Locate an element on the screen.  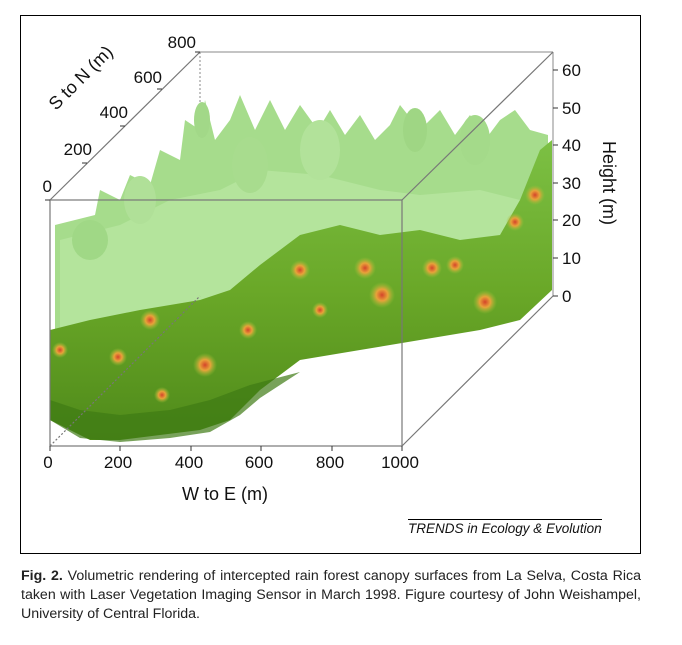
y-tick-label: 200 is located at coordinates (78, 149).